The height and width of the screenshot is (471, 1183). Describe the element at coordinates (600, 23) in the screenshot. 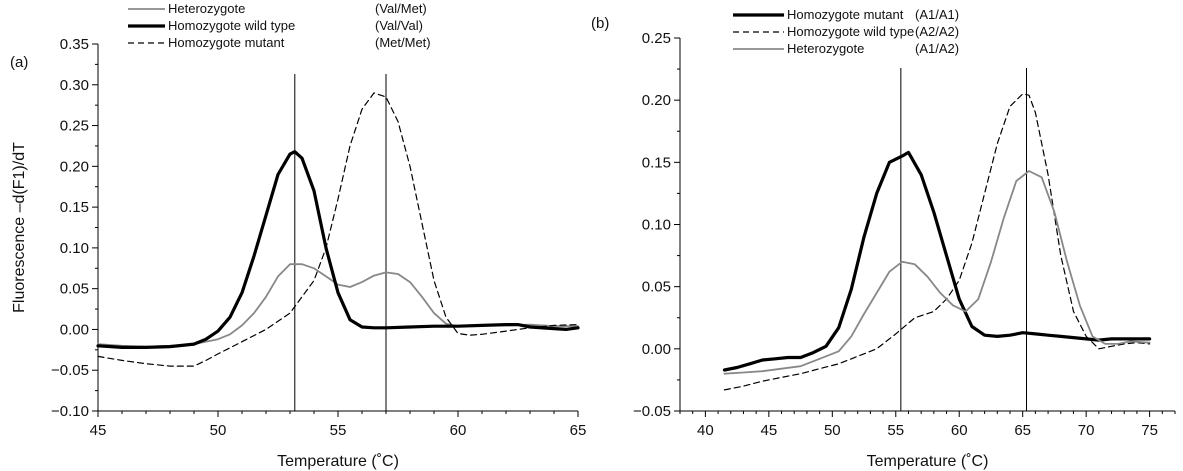

I see `panel-label: (b)` at that location.